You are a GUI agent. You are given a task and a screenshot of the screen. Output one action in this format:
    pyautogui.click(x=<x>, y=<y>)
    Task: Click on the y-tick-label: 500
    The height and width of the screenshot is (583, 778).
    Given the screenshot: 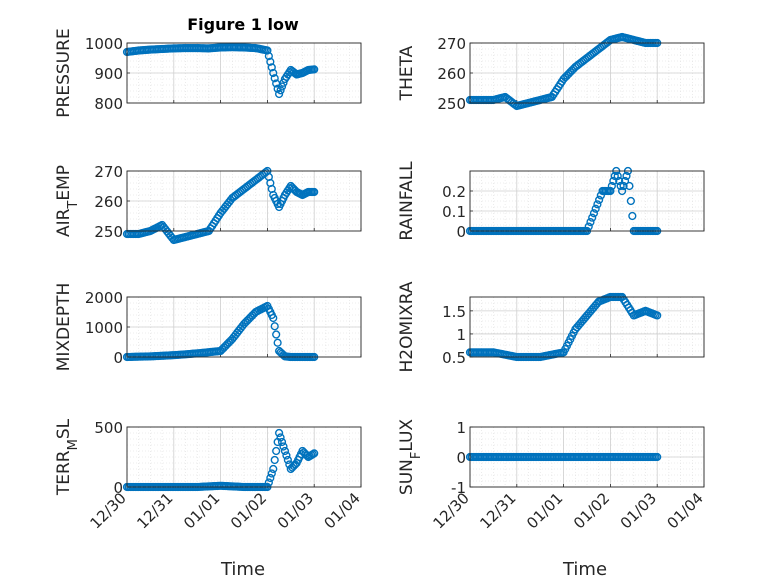 What is the action you would take?
    pyautogui.click(x=108, y=428)
    